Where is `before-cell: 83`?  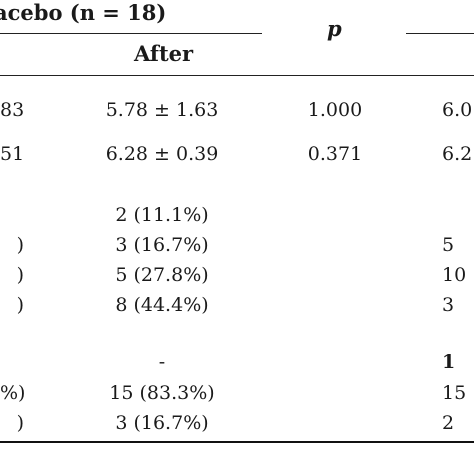
before-cell: 83 is located at coordinates (12, 110).